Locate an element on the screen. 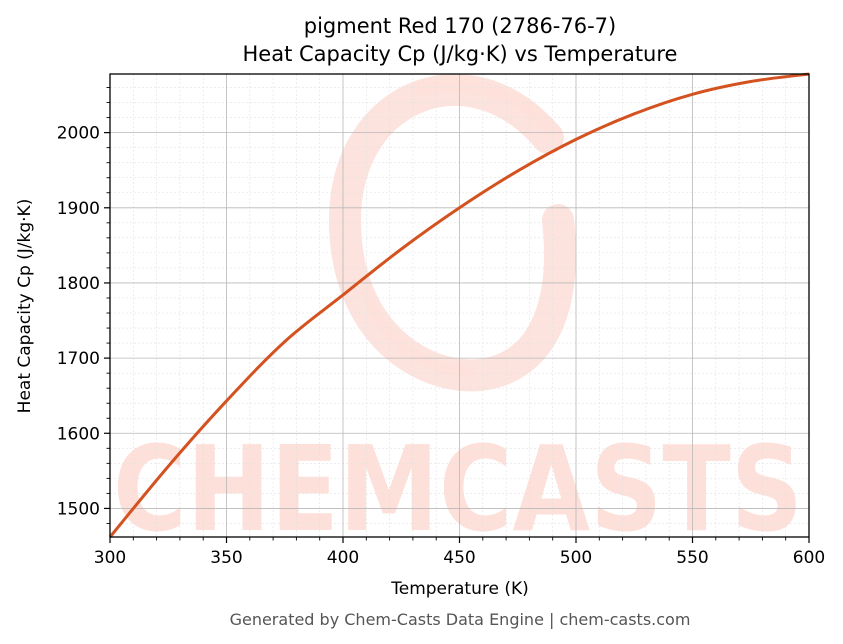  y-axis-label: Heat Capacity Cp (J/kg·K) is located at coordinates (25, 306).